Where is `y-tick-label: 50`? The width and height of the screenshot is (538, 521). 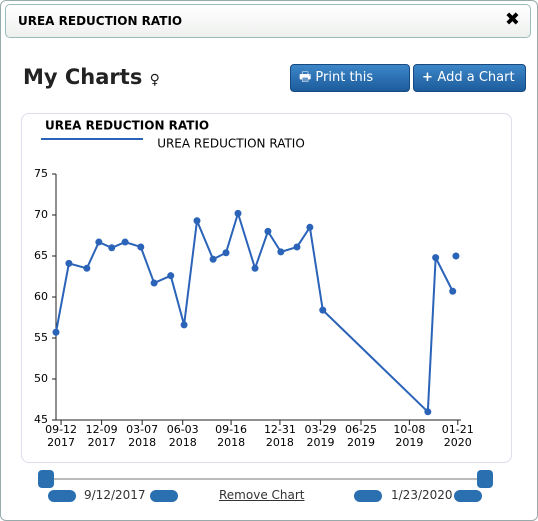 y-tick-label: 50 is located at coordinates (41, 378).